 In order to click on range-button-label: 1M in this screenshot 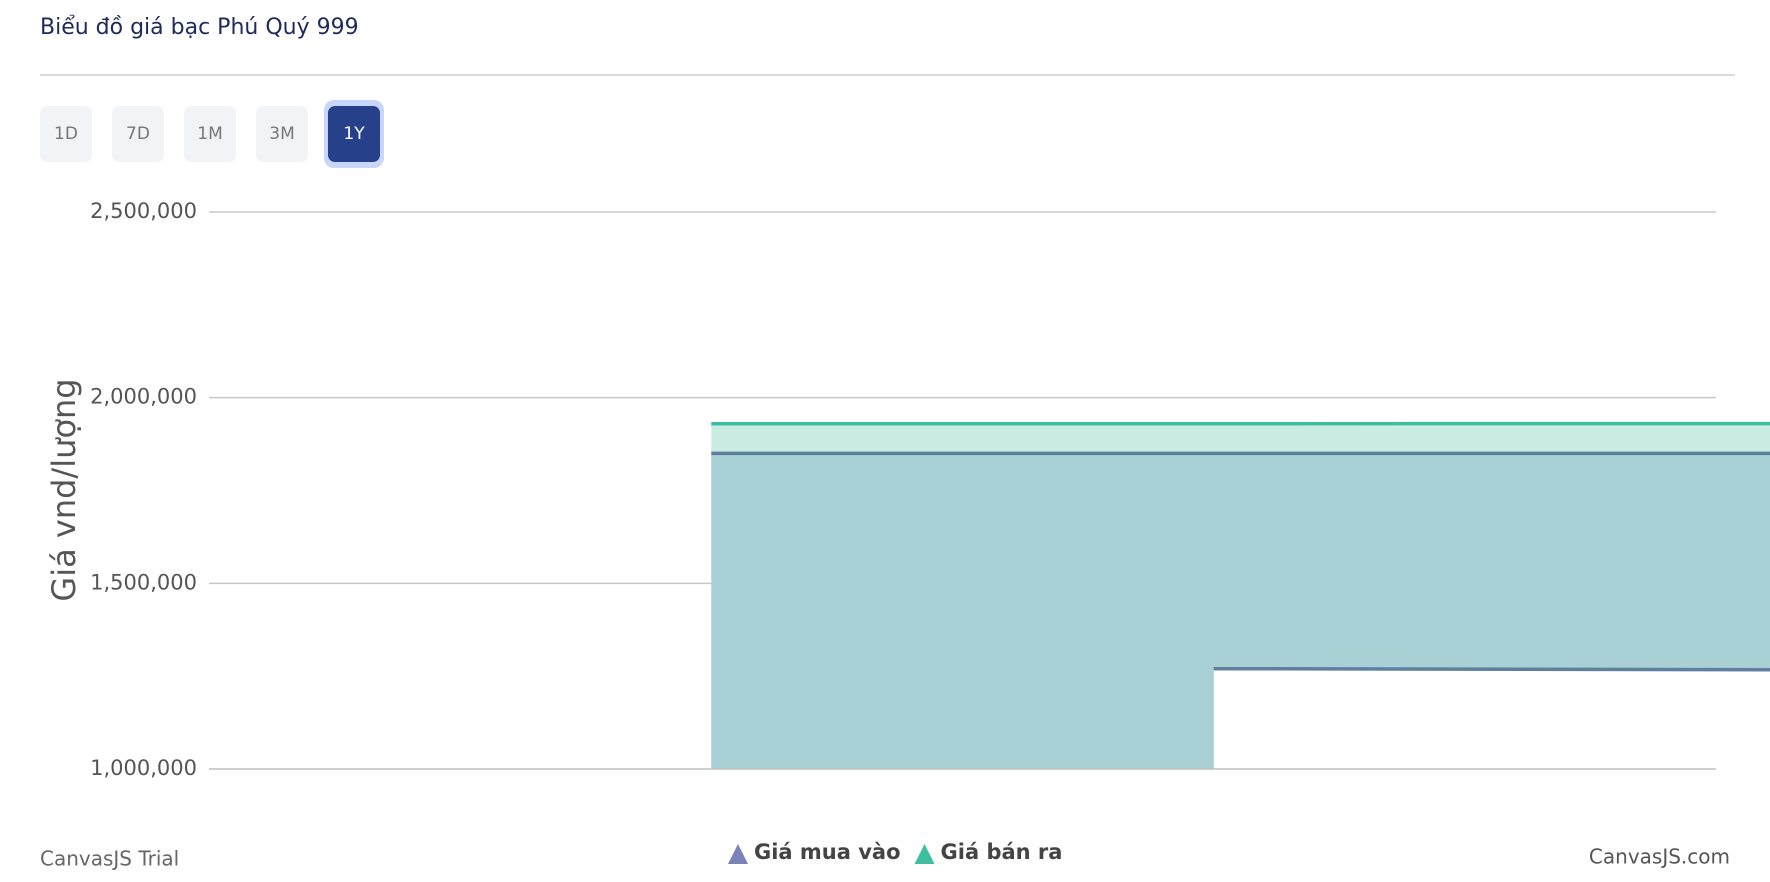, I will do `click(209, 134)`.